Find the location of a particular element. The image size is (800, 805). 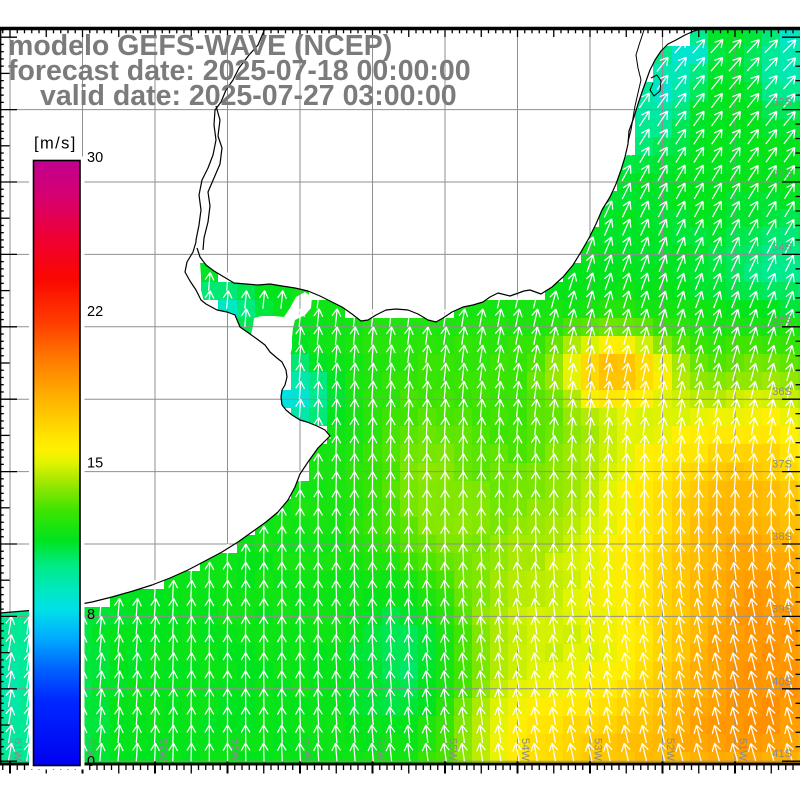

svg-text: 54W is located at coordinates (525, 749).